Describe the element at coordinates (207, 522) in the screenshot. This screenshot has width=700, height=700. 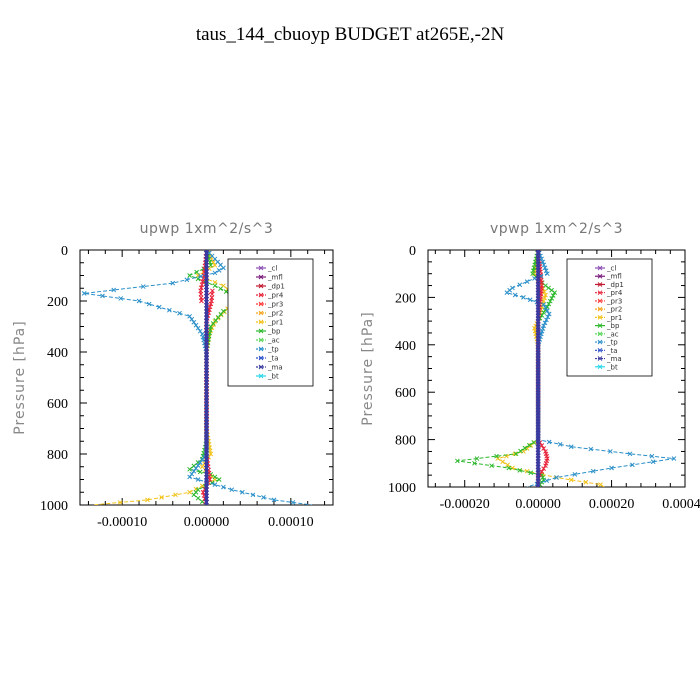
I see `x-tick-label: 0.00000` at that location.